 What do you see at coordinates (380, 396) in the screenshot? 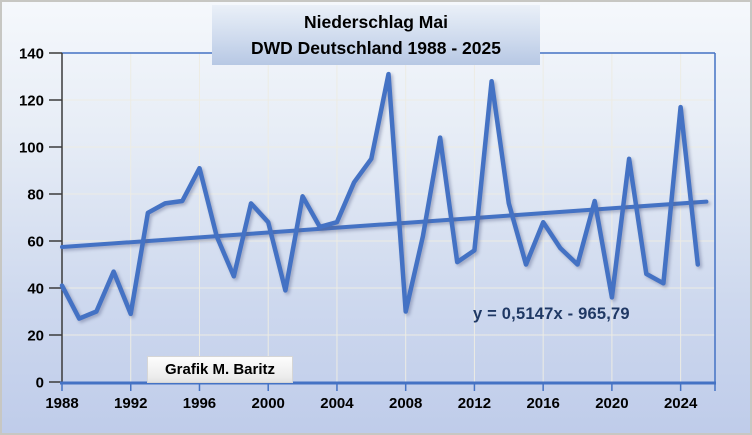
I see `x-axis: 1988 1992 1996 2000 2004 2008 2012 2016 2020 2024` at bounding box center [380, 396].